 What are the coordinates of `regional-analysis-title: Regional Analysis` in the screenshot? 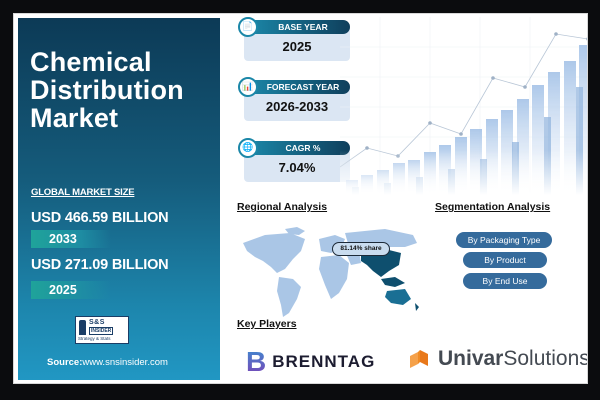 It's located at (282, 207).